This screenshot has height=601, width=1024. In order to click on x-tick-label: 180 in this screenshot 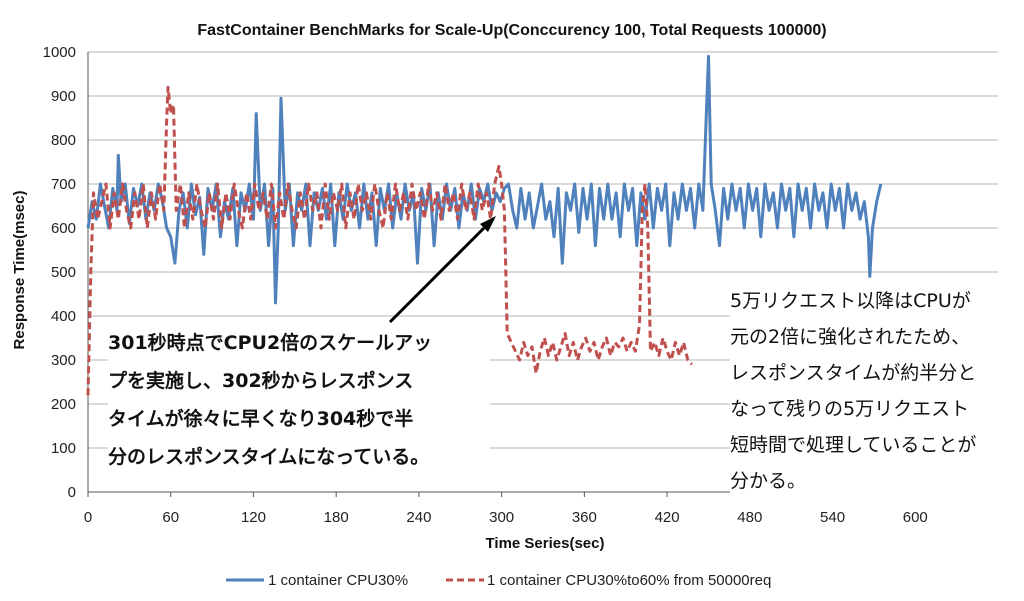, I will do `click(336, 517)`.